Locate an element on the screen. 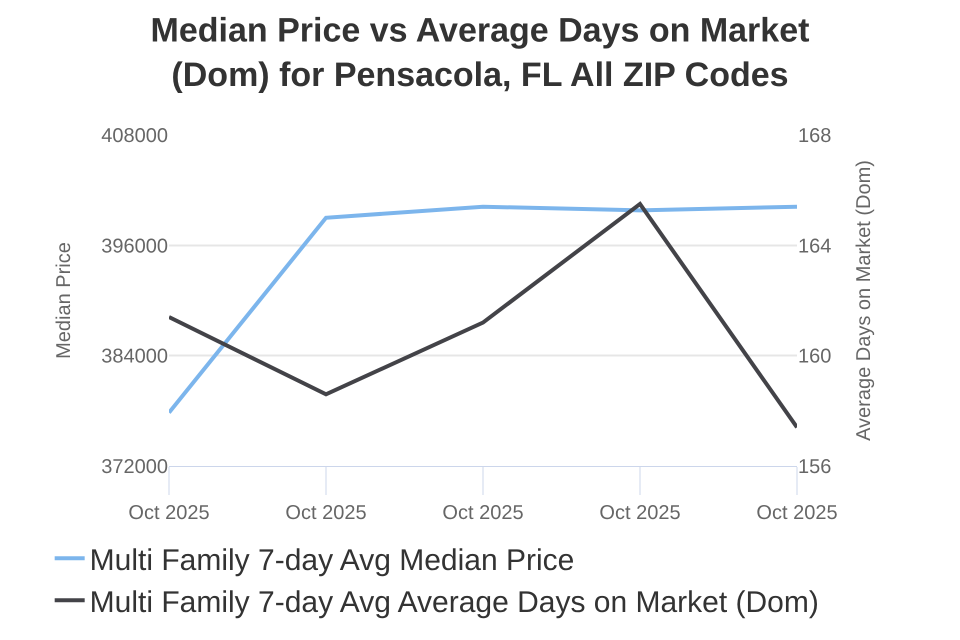  y2-tick-label: 156 is located at coordinates (815, 467).